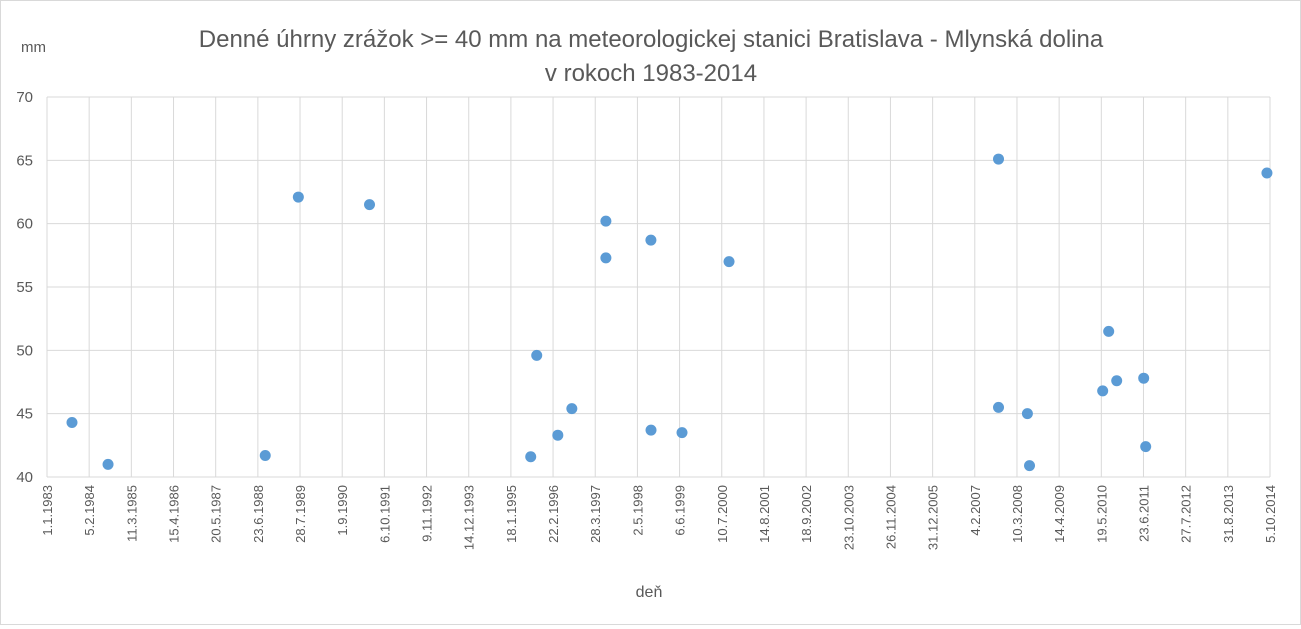 This screenshot has width=1301, height=629. Describe the element at coordinates (427, 513) in the screenshot. I see `x-tick-label: 9.11.1992` at that location.